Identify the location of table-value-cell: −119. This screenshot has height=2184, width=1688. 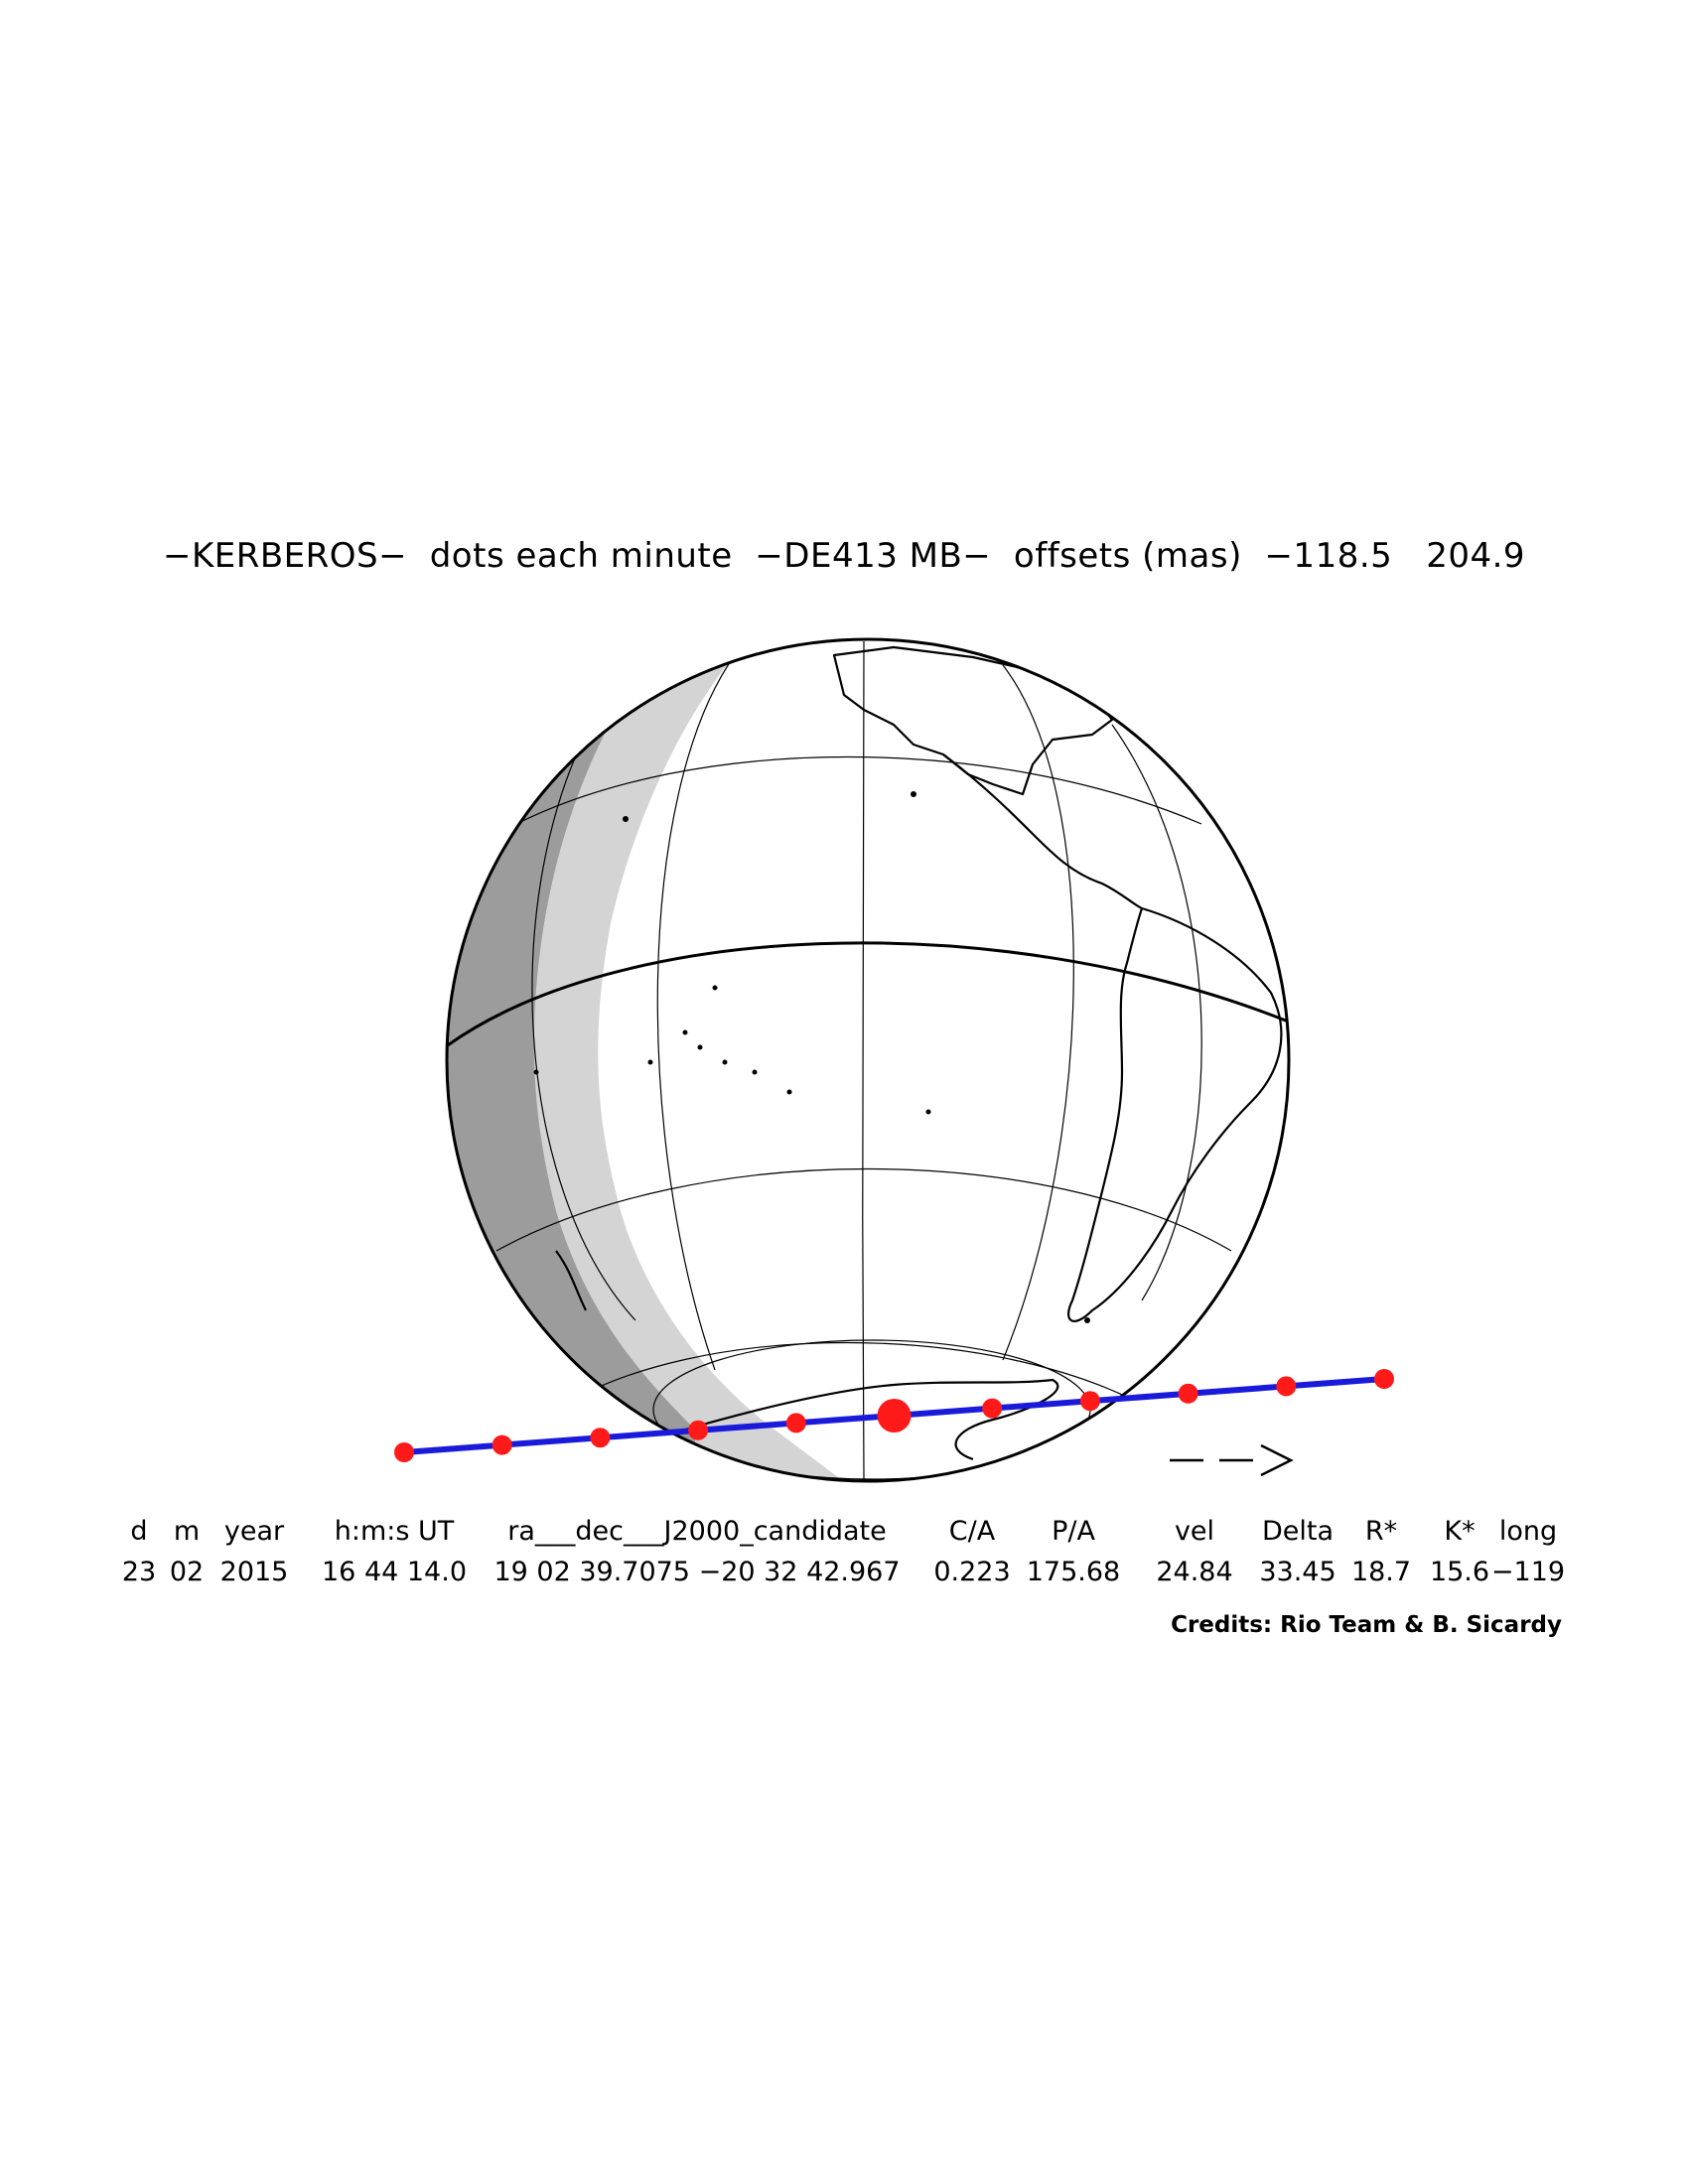
(1528, 1572).